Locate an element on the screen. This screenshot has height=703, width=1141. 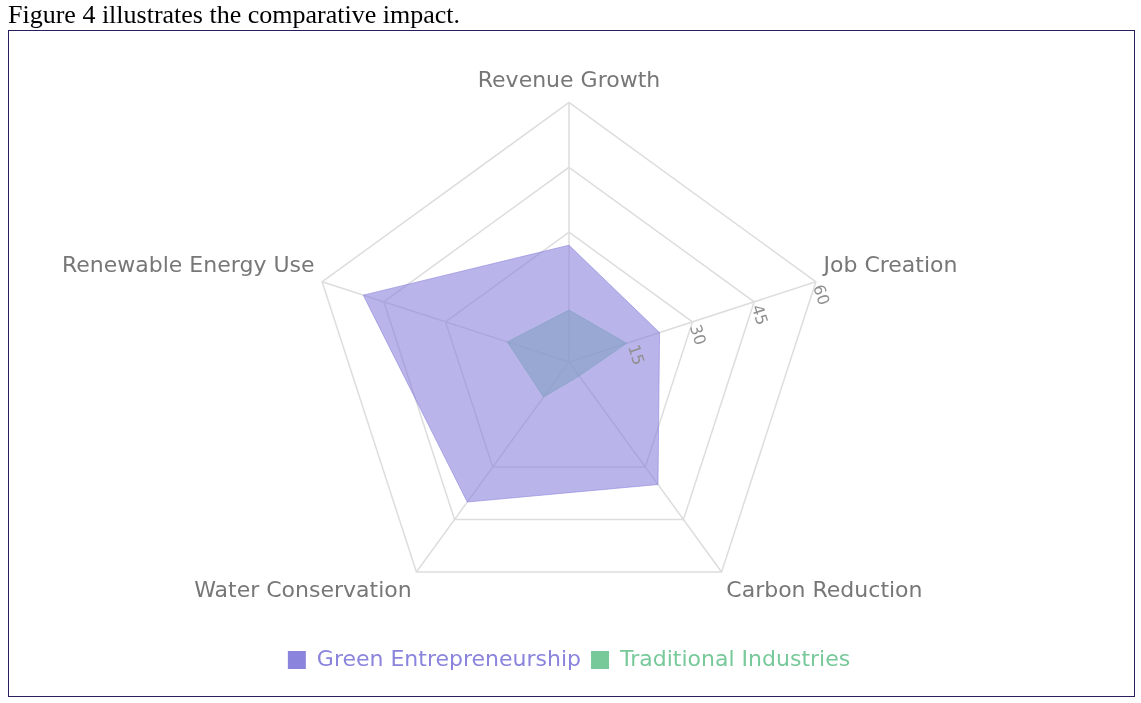
spoke-label: Revenue Growth is located at coordinates (569, 79).